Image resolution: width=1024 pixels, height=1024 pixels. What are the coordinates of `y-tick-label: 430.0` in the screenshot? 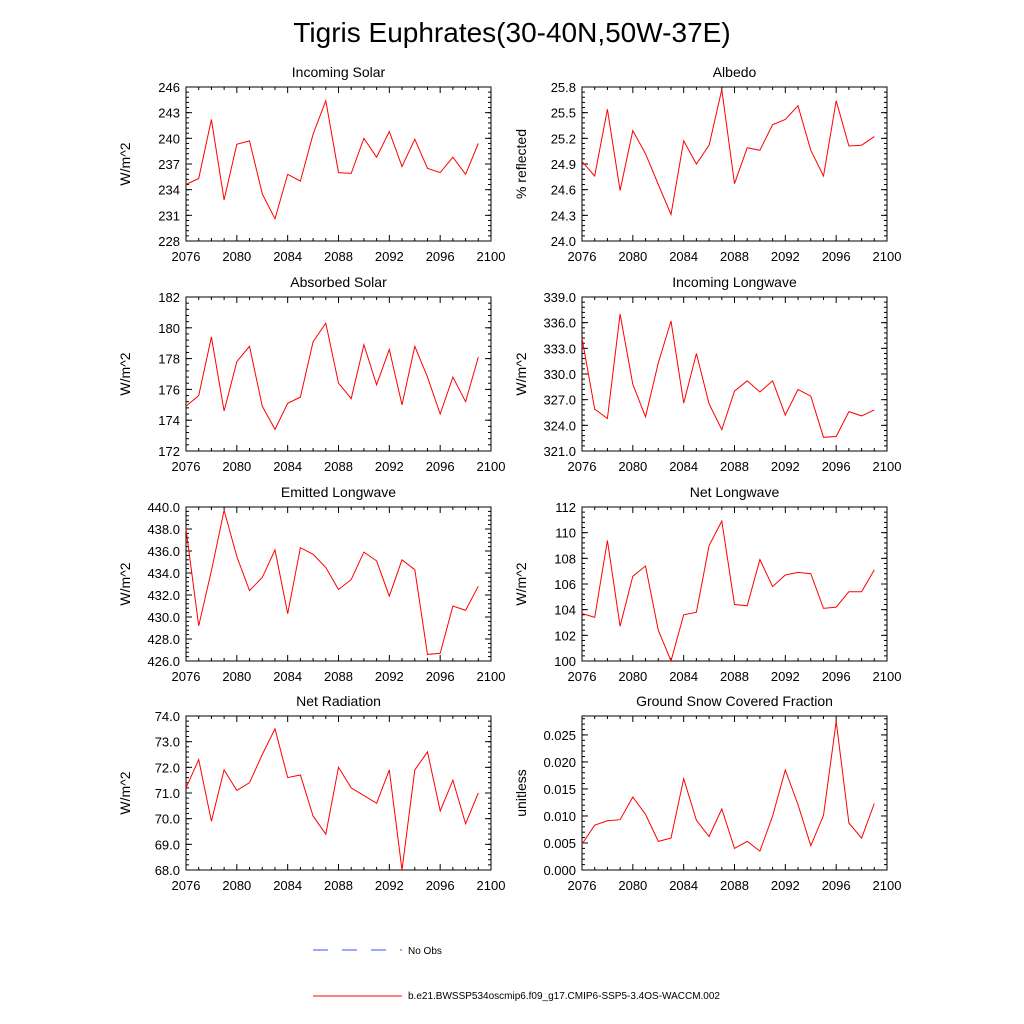 It's located at (163, 617).